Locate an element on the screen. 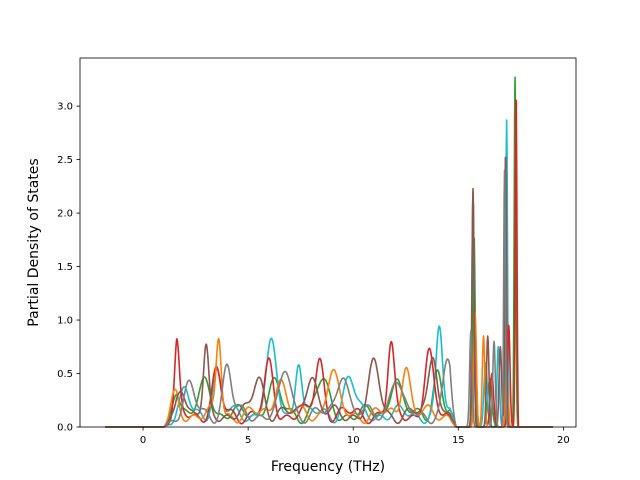  x-axis-label: Frequency (THz) is located at coordinates (328, 467).